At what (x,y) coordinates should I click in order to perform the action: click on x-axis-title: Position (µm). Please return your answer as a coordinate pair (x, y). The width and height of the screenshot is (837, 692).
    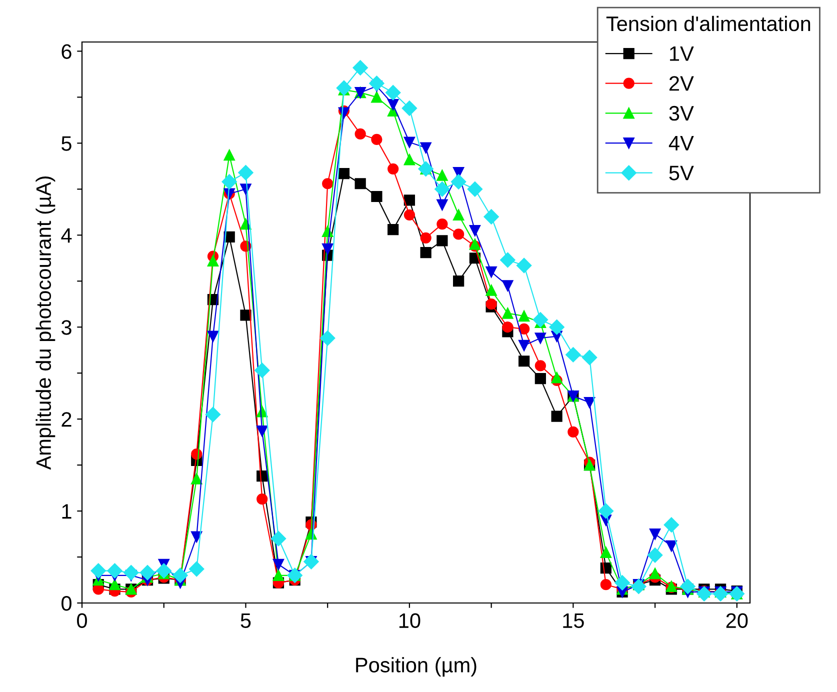
    Looking at the image, I should click on (416, 667).